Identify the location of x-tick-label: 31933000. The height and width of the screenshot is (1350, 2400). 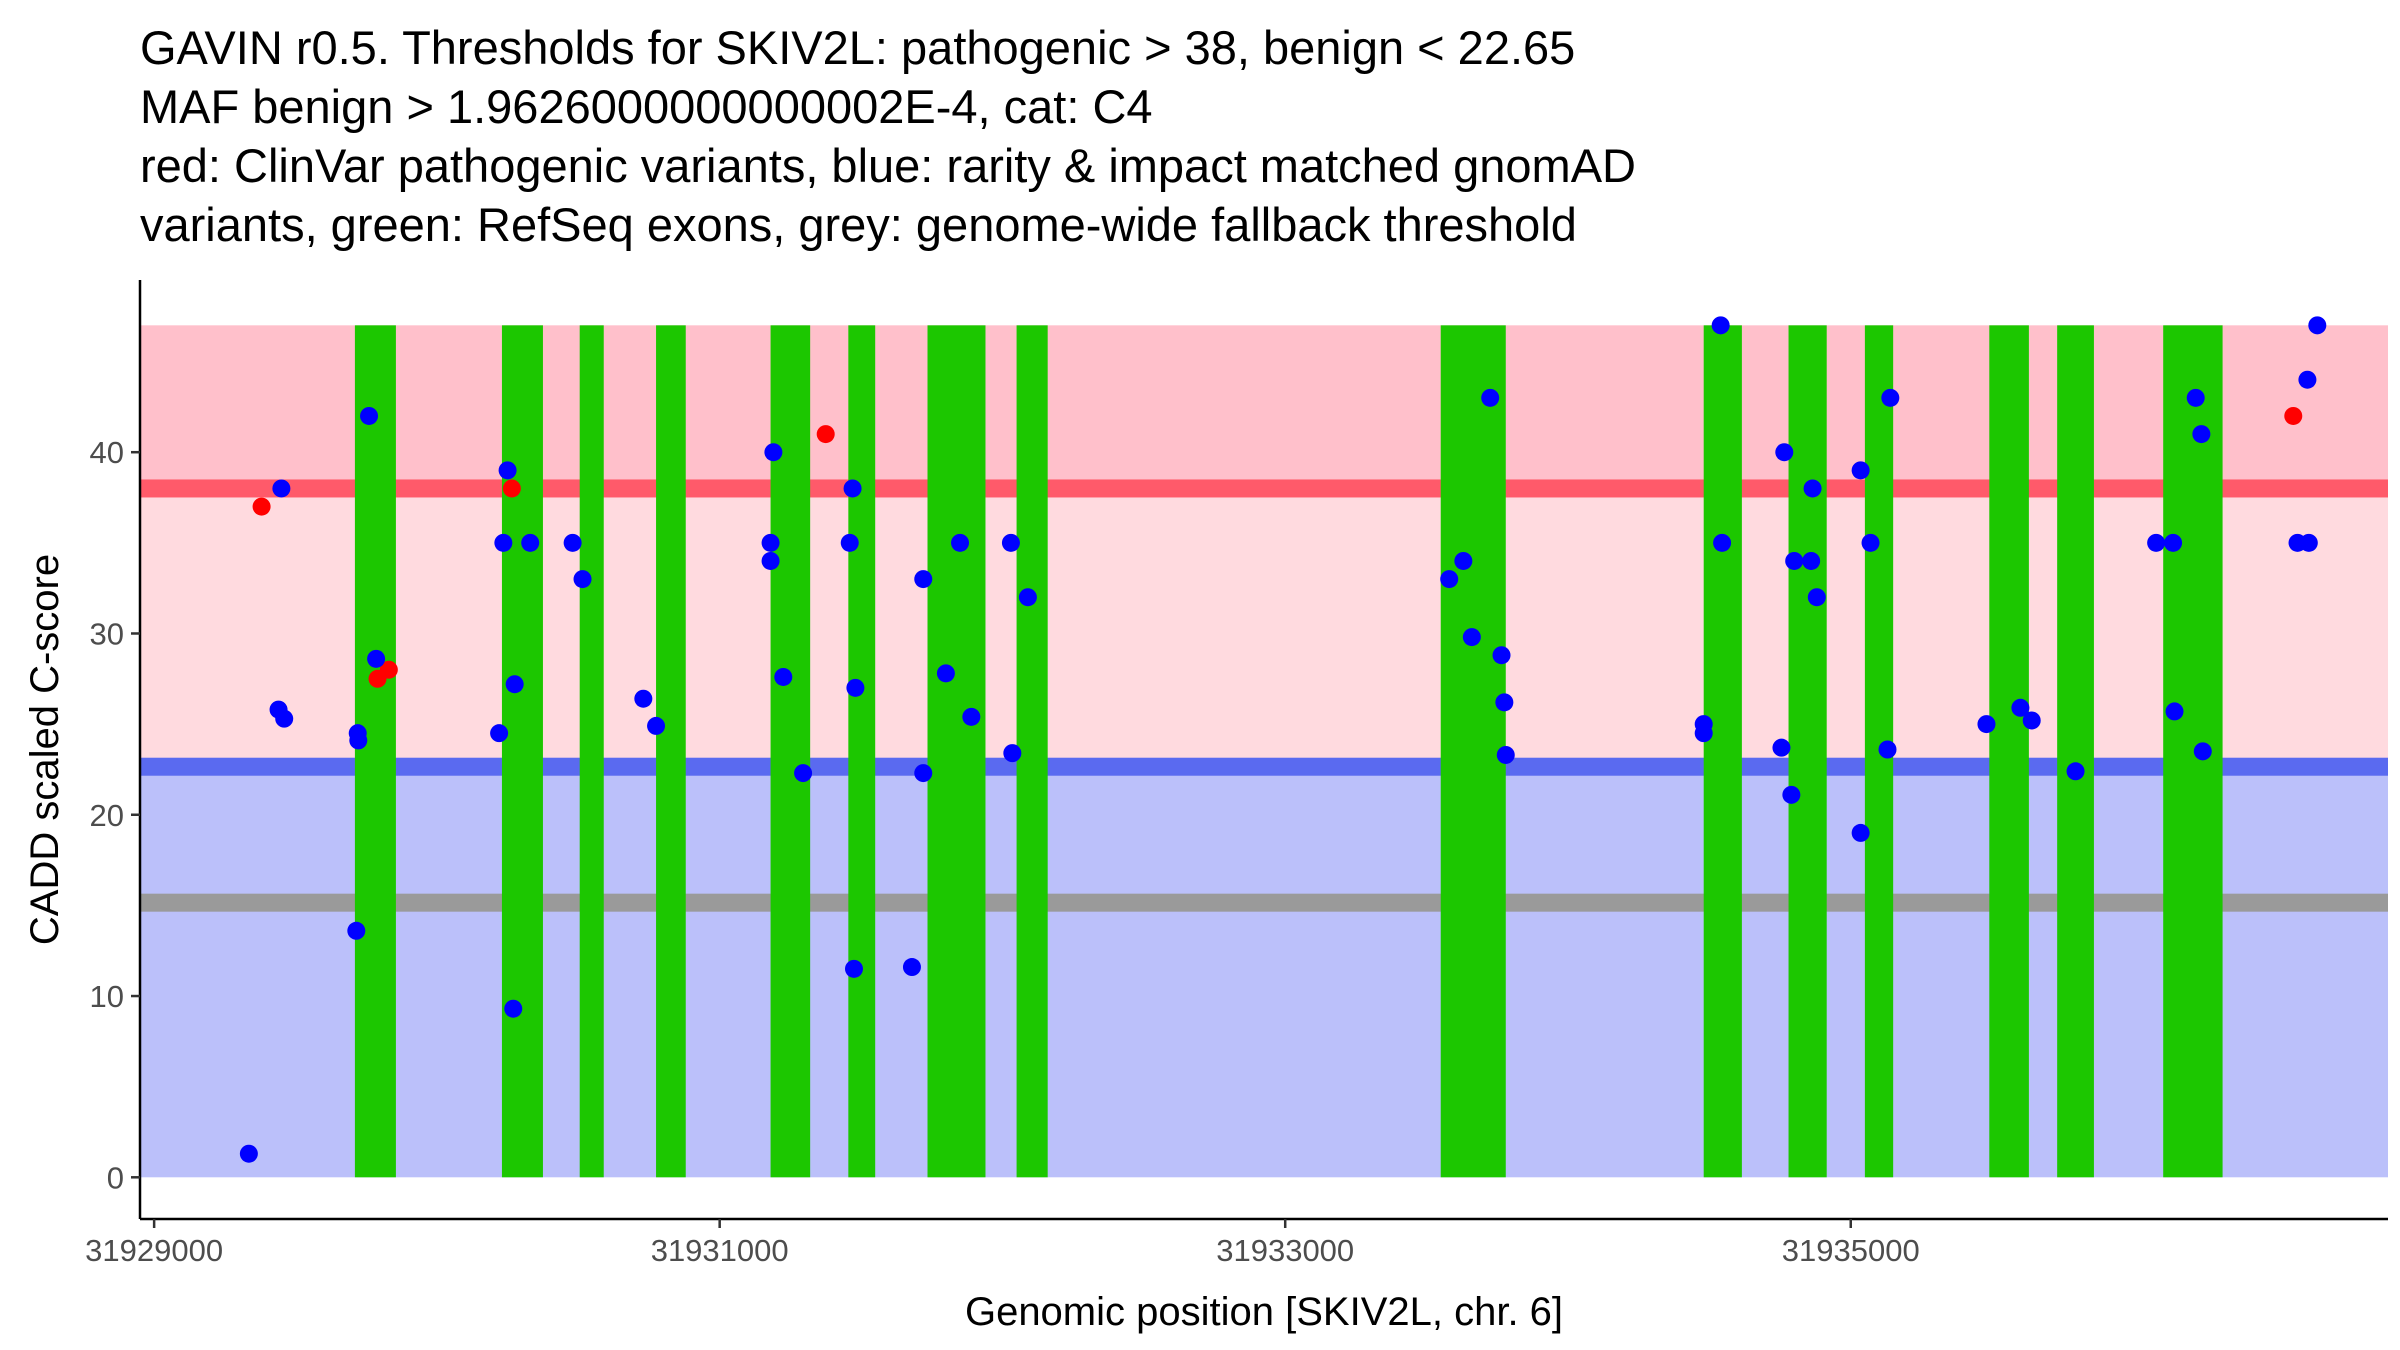
(1285, 1250).